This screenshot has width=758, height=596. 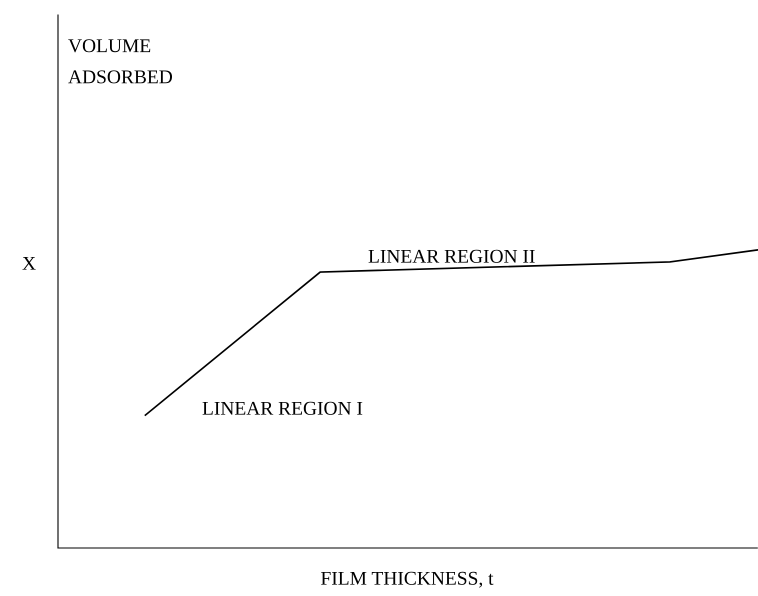 What do you see at coordinates (282, 408) in the screenshot?
I see `annotation: LINEAR REGION I` at bounding box center [282, 408].